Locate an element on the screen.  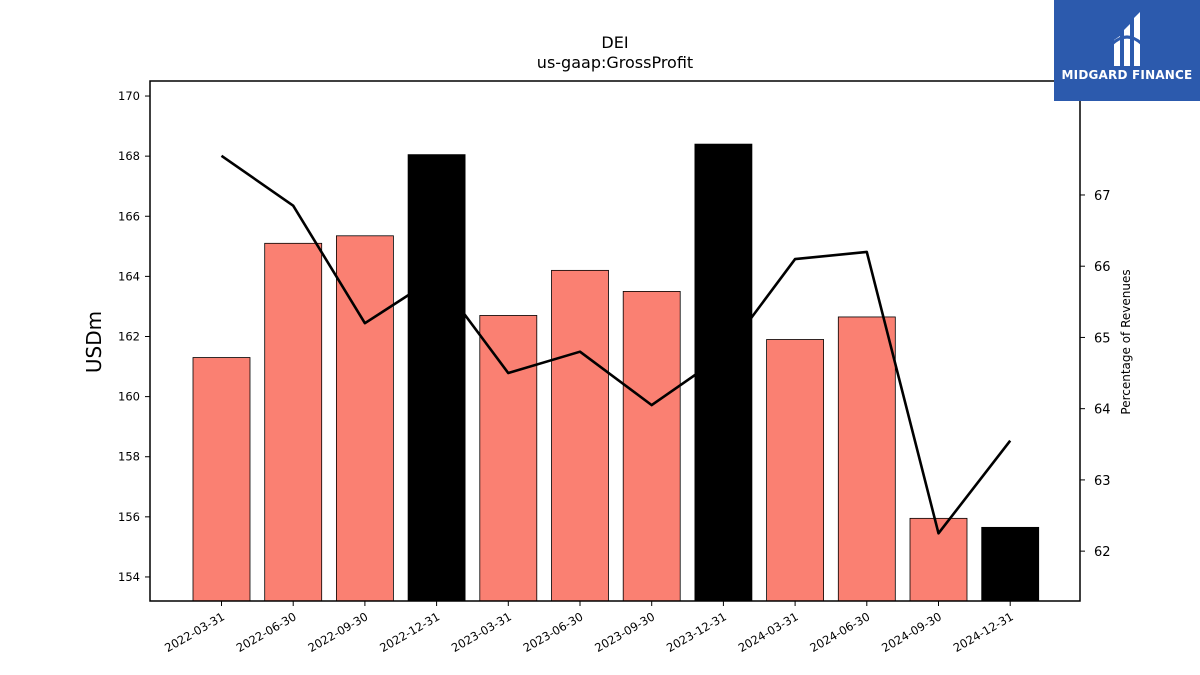
y2-tick-label: 64 is located at coordinates (1102, 410).